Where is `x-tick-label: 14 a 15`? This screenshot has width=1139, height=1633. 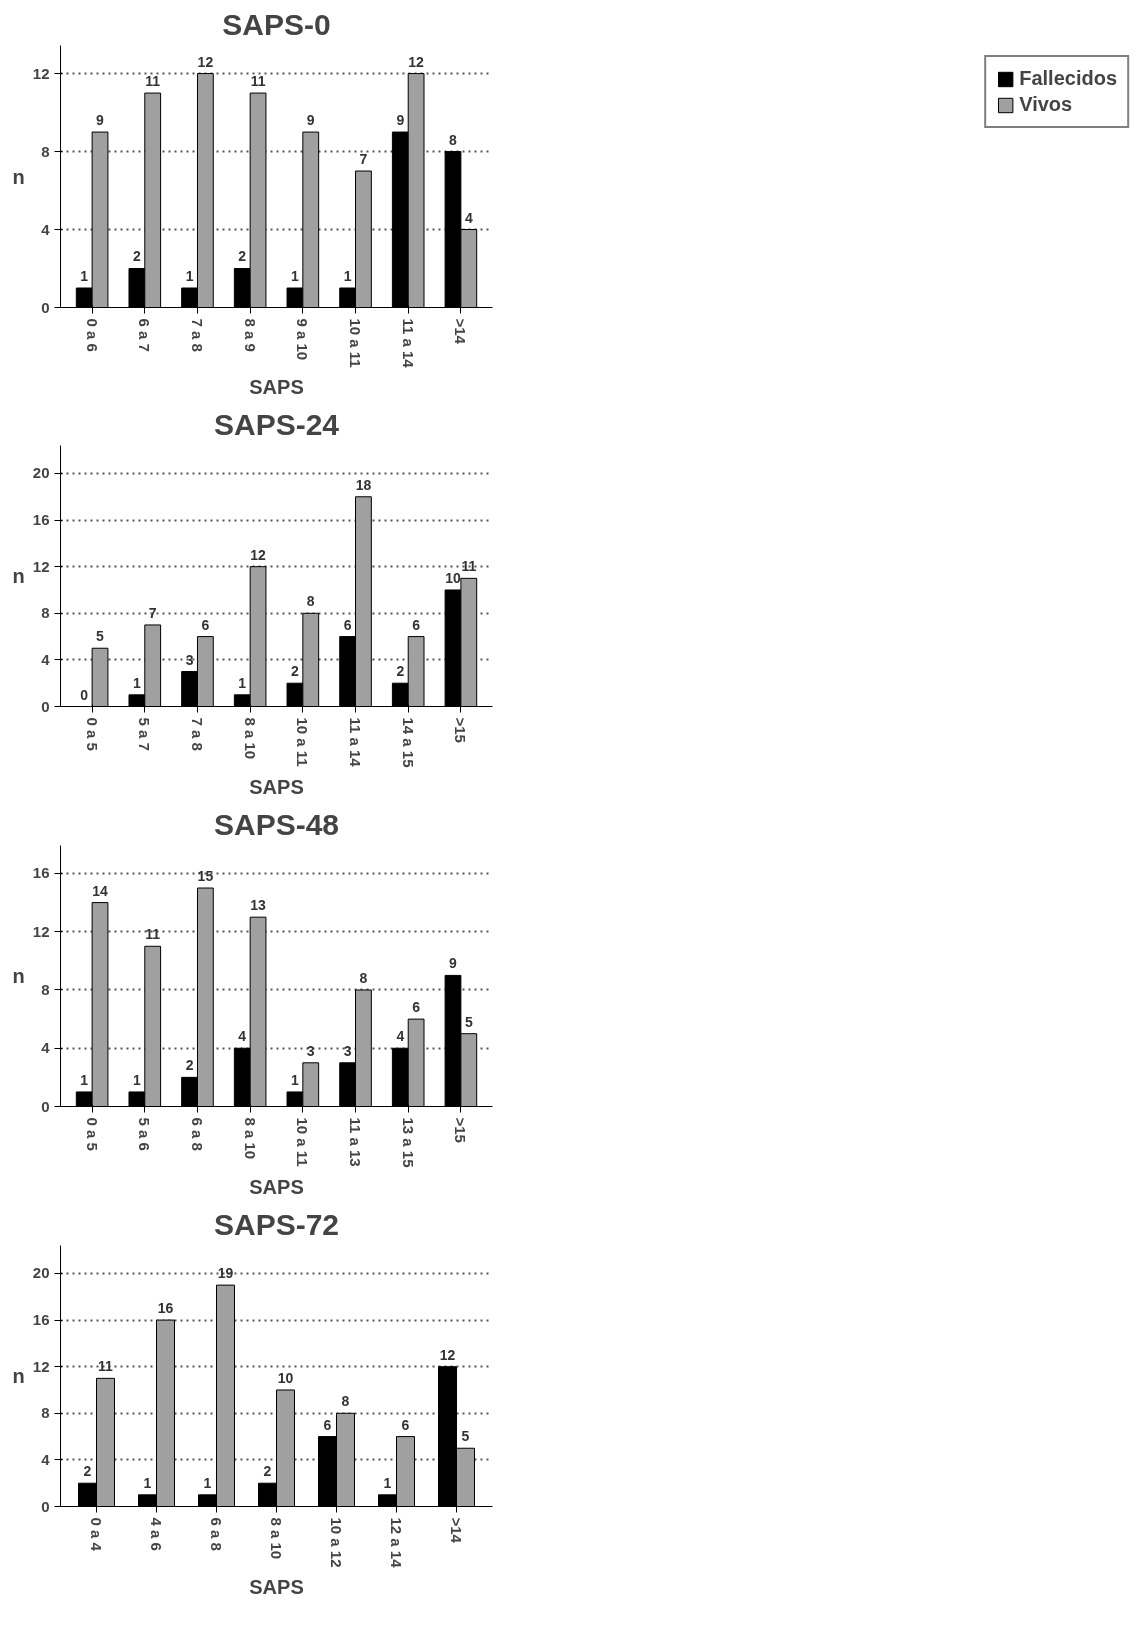 x-tick-label: 14 a 15 is located at coordinates (408, 742).